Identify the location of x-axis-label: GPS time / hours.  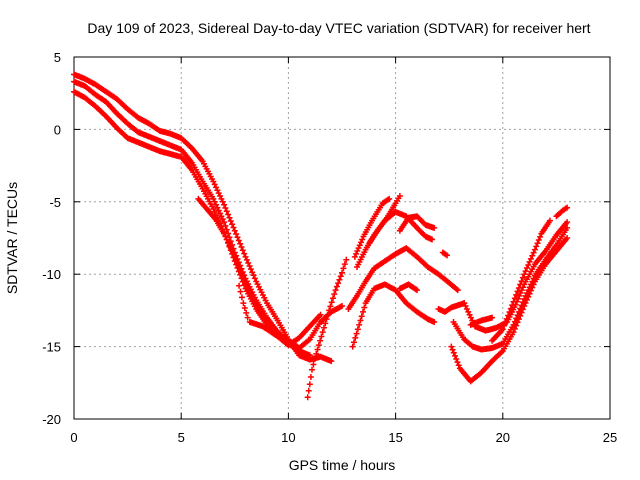
(342, 465).